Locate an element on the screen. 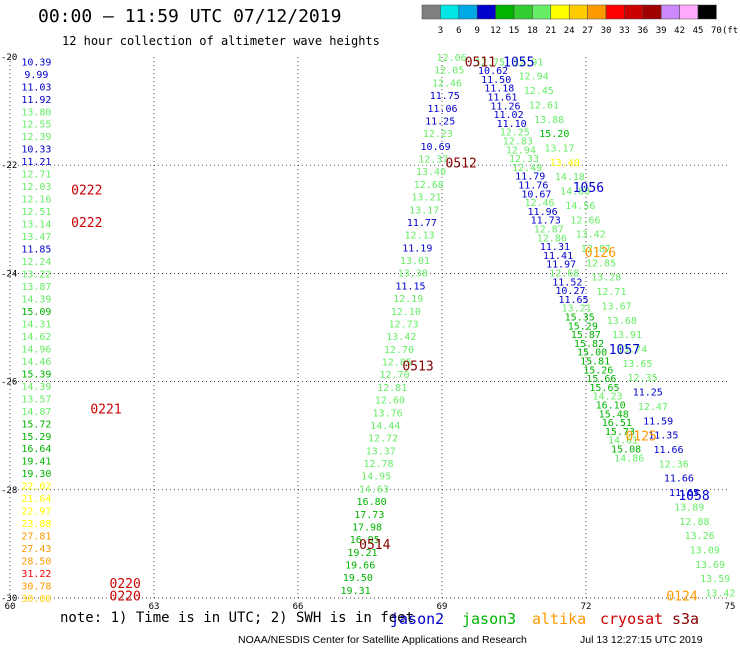 The width and height of the screenshot is (740, 650). wave-height-value: 11.18 is located at coordinates (499, 89).